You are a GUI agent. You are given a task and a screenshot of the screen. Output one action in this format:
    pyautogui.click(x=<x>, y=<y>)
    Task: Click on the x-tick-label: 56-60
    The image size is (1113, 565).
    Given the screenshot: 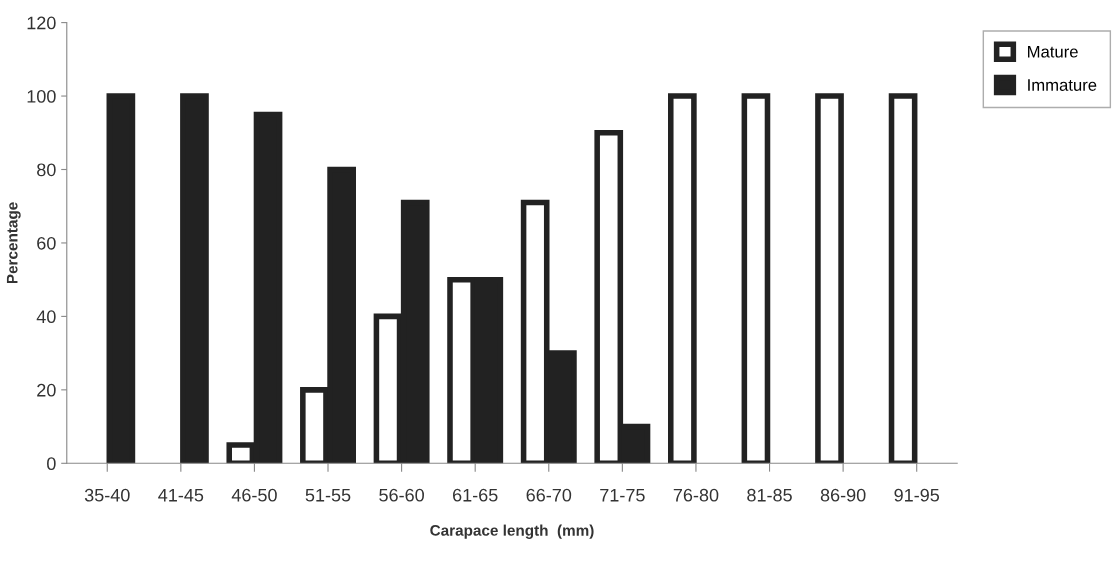 What is the action you would take?
    pyautogui.click(x=401, y=495)
    